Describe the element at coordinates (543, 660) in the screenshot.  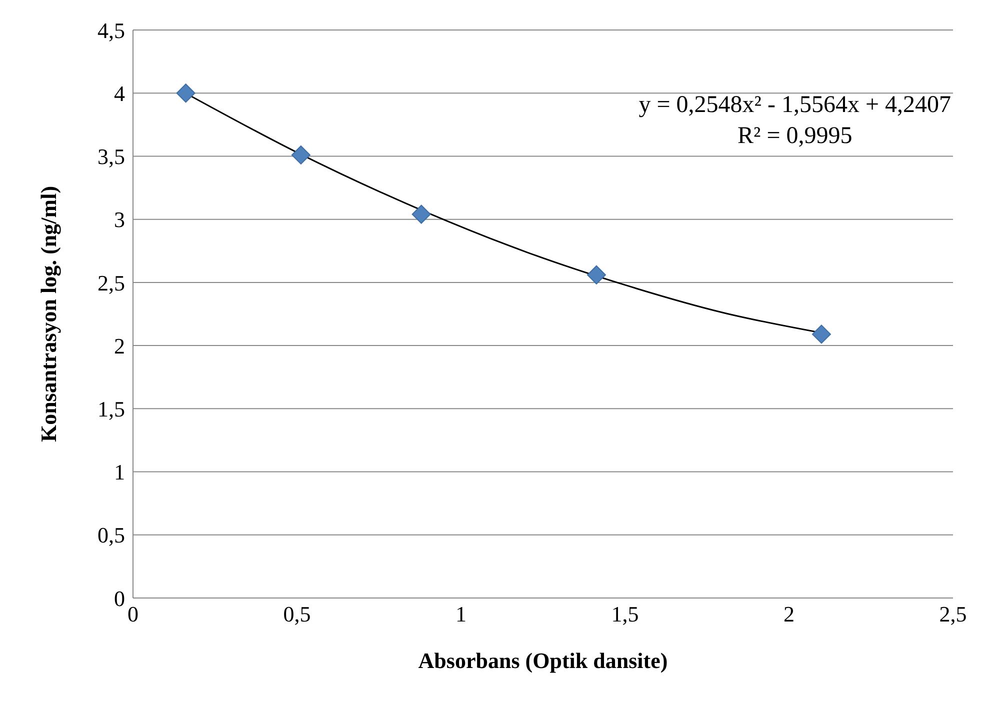
I see `x-axis-title: Absorbans (Optik dansite)` at that location.